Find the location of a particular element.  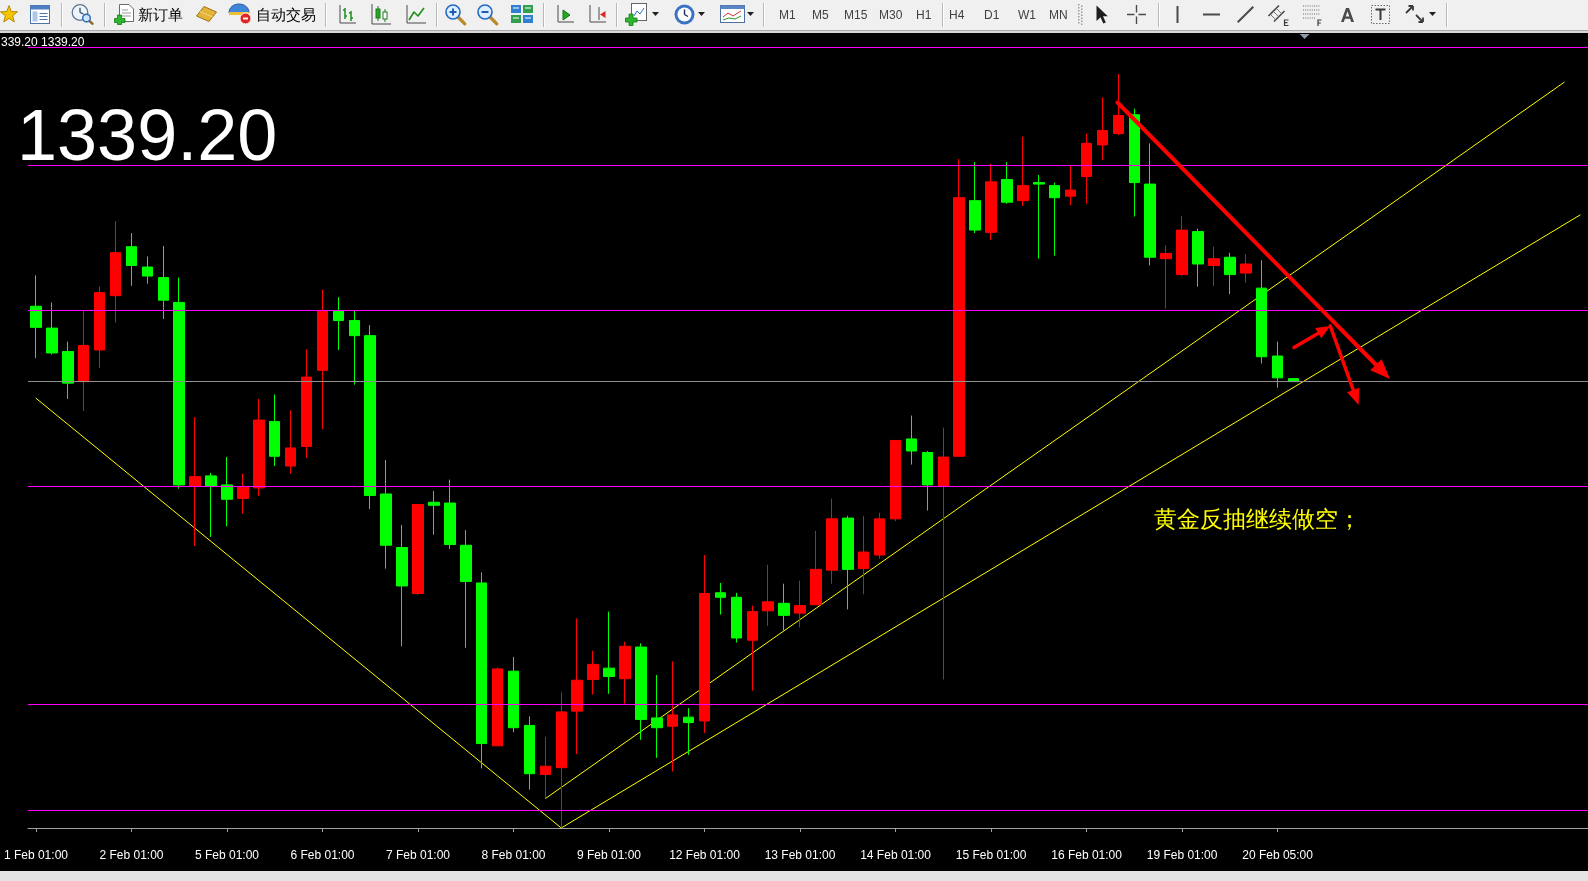

x-tick-label: 6 Feb 01:00 is located at coordinates (322, 855).